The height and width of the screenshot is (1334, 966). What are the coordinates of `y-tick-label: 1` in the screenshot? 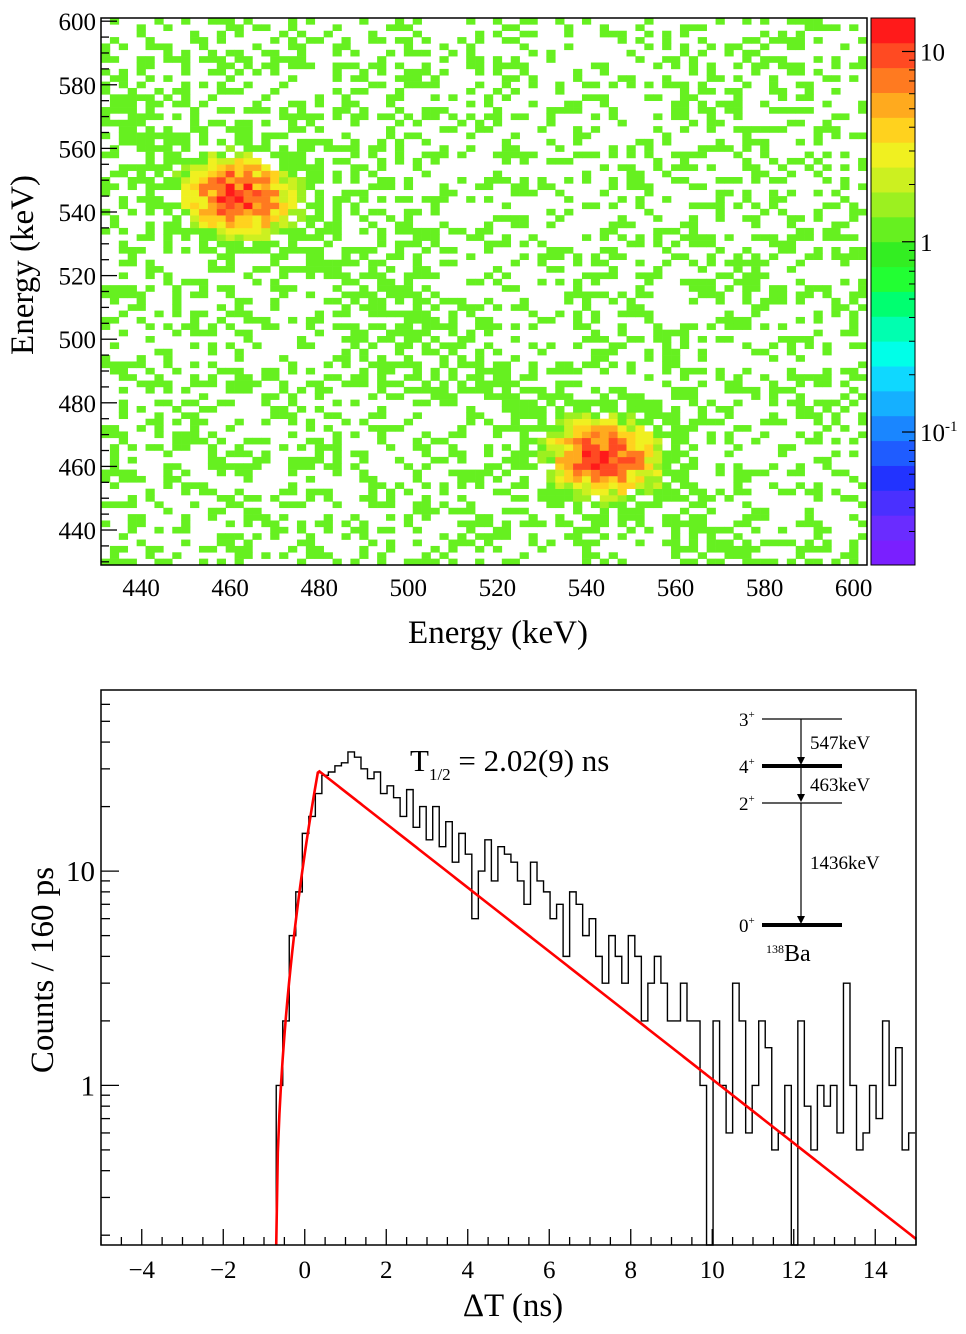 It's located at (88, 1086).